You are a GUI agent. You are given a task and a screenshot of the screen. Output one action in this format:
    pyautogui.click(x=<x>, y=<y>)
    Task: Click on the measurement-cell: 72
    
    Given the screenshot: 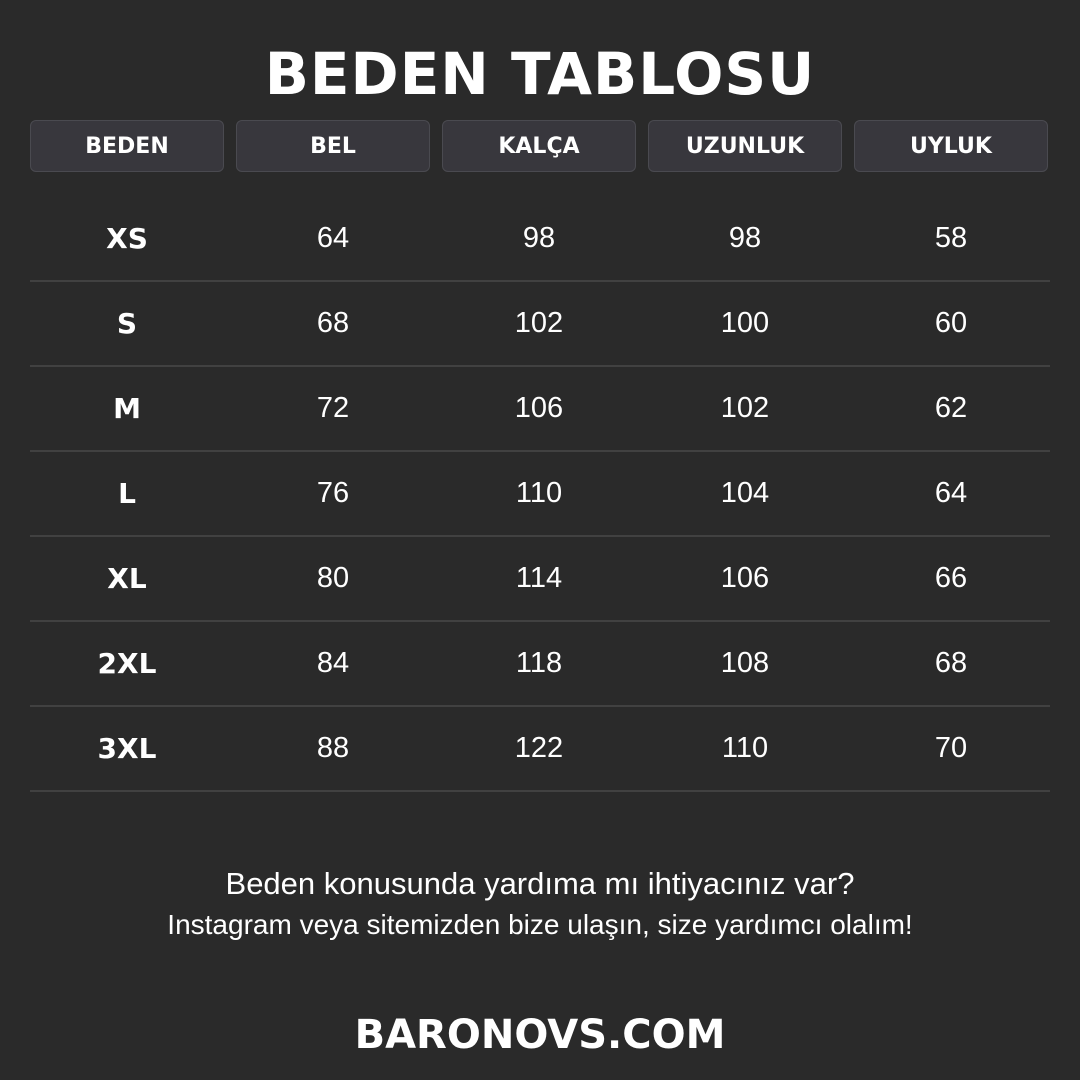 What is the action you would take?
    pyautogui.click(x=333, y=408)
    